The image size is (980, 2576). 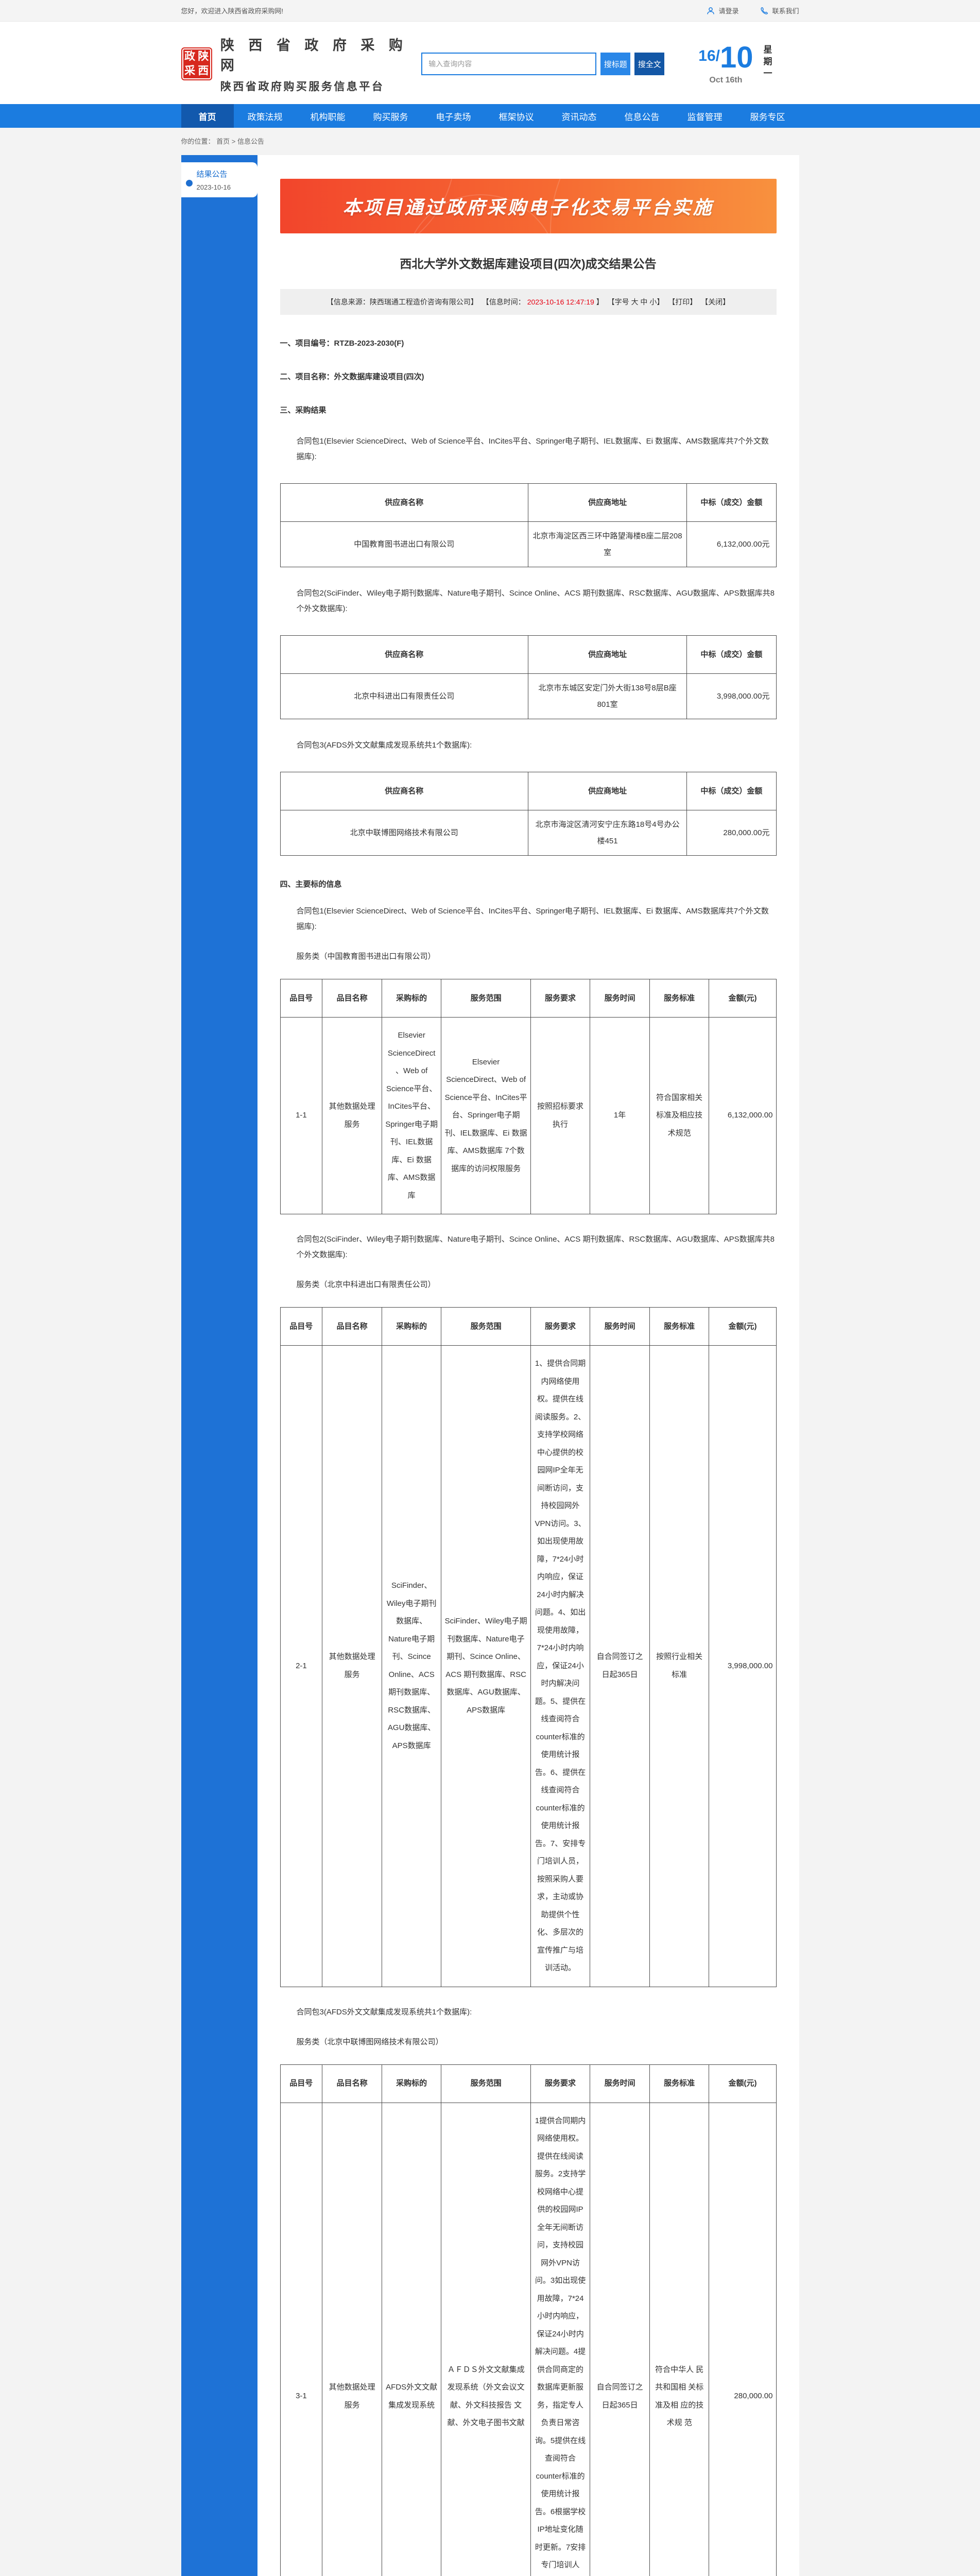 What do you see at coordinates (301, 2339) in the screenshot?
I see `item-no-cell: 3-1` at bounding box center [301, 2339].